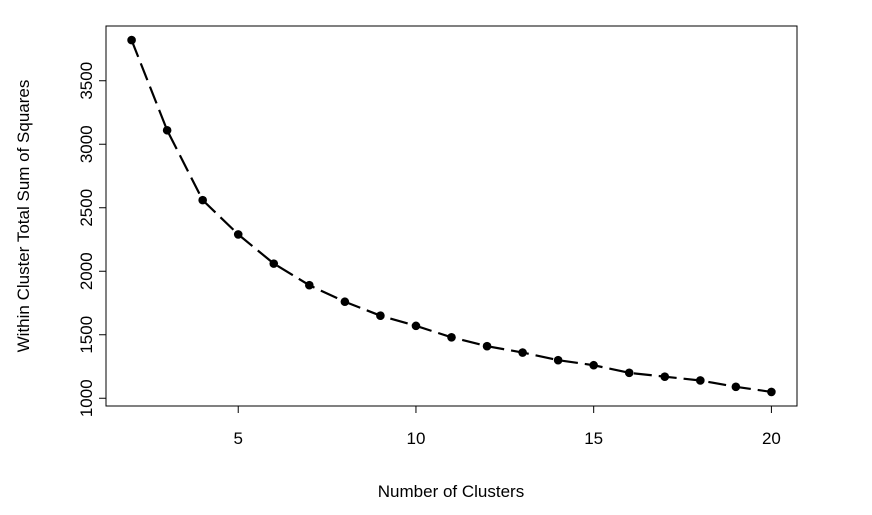 Image resolution: width=872 pixels, height=515 pixels. I want to click on x-tick-label: 20, so click(771, 438).